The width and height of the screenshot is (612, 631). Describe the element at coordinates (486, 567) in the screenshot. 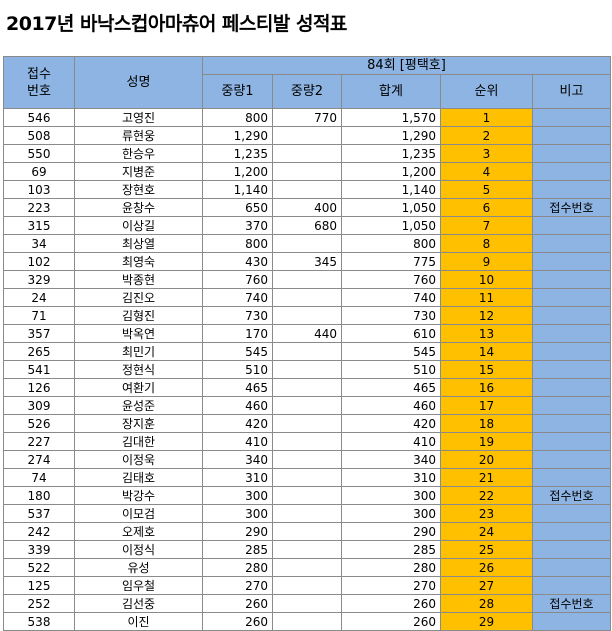

I see `cell-rank: 26` at that location.